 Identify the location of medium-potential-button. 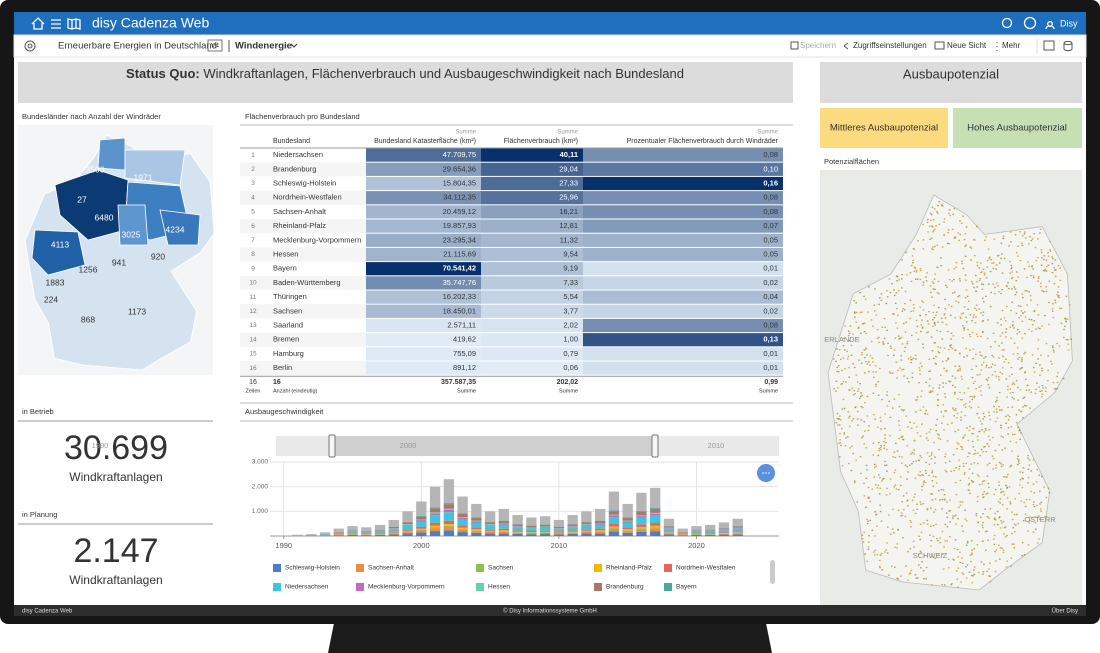
(884, 128).